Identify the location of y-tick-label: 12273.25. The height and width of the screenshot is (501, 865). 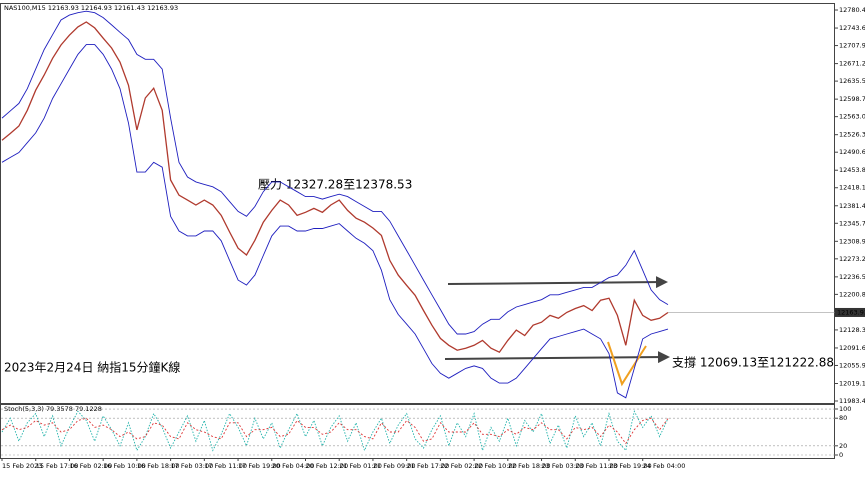
(852, 259).